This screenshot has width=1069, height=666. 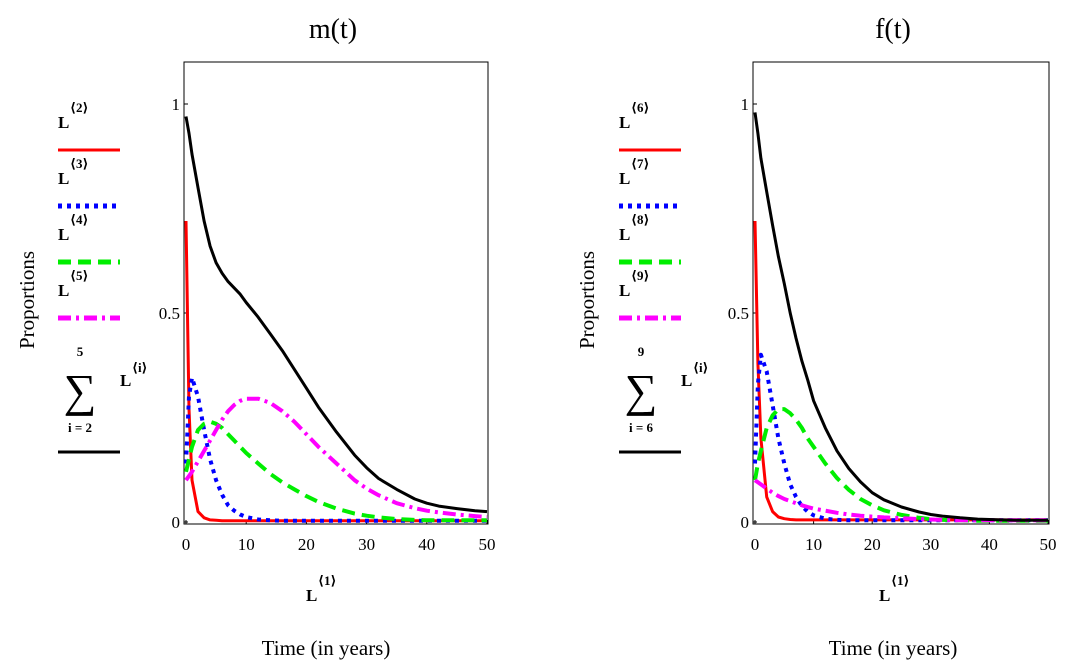 What do you see at coordinates (327, 580) in the screenshot?
I see `x-var-label-sup-m: ⟨1⟩` at bounding box center [327, 580].